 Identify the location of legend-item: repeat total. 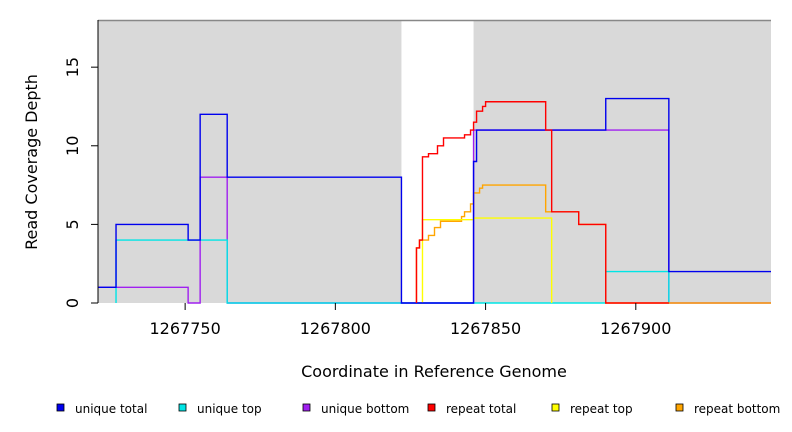
(471, 409).